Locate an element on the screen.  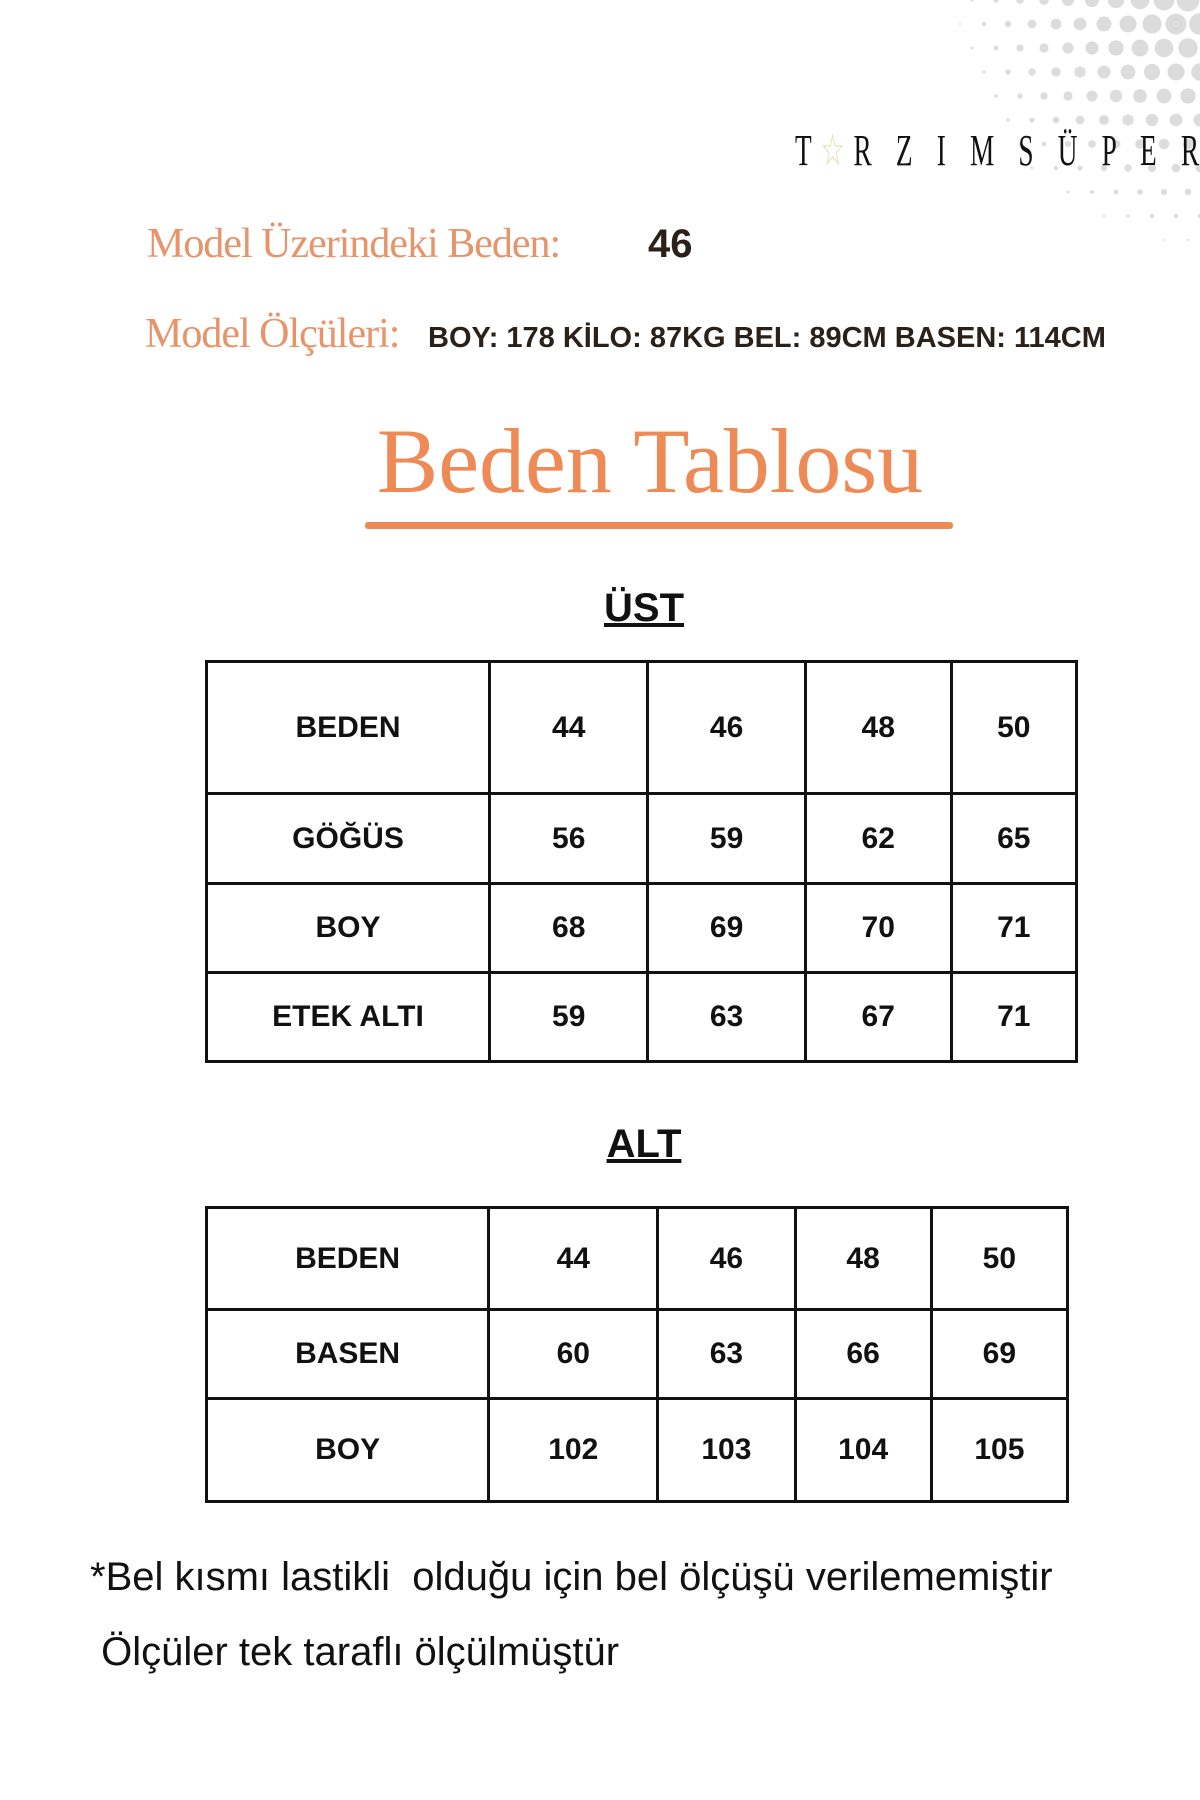
value-cell: 63 is located at coordinates (726, 1354).